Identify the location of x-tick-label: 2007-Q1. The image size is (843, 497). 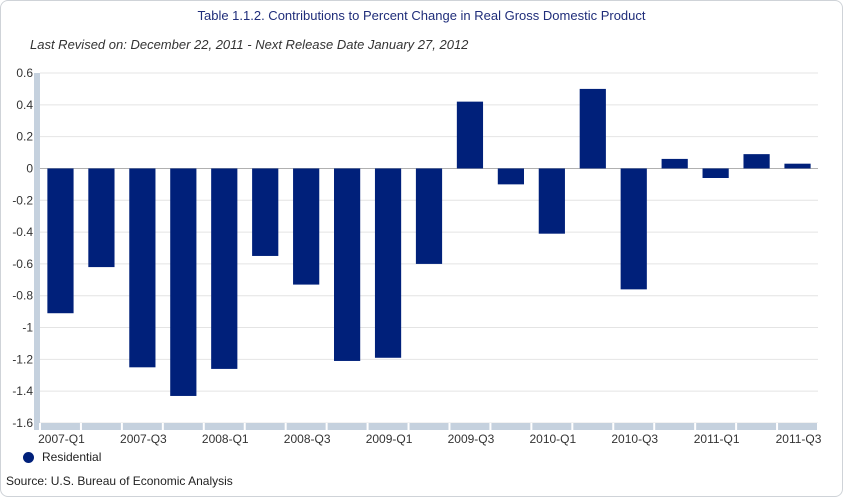
(61, 439).